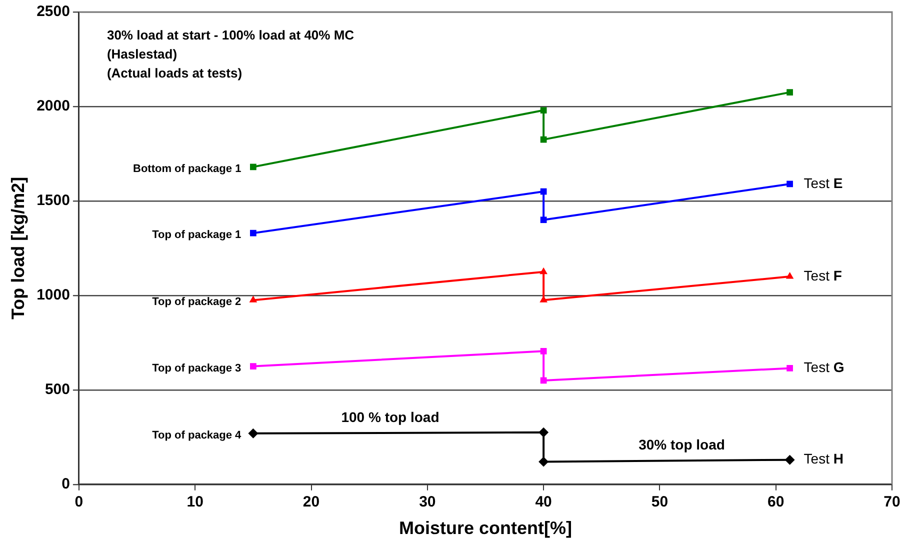 The image size is (904, 548). Describe the element at coordinates (53, 106) in the screenshot. I see `y-tick-label: 2000` at that location.